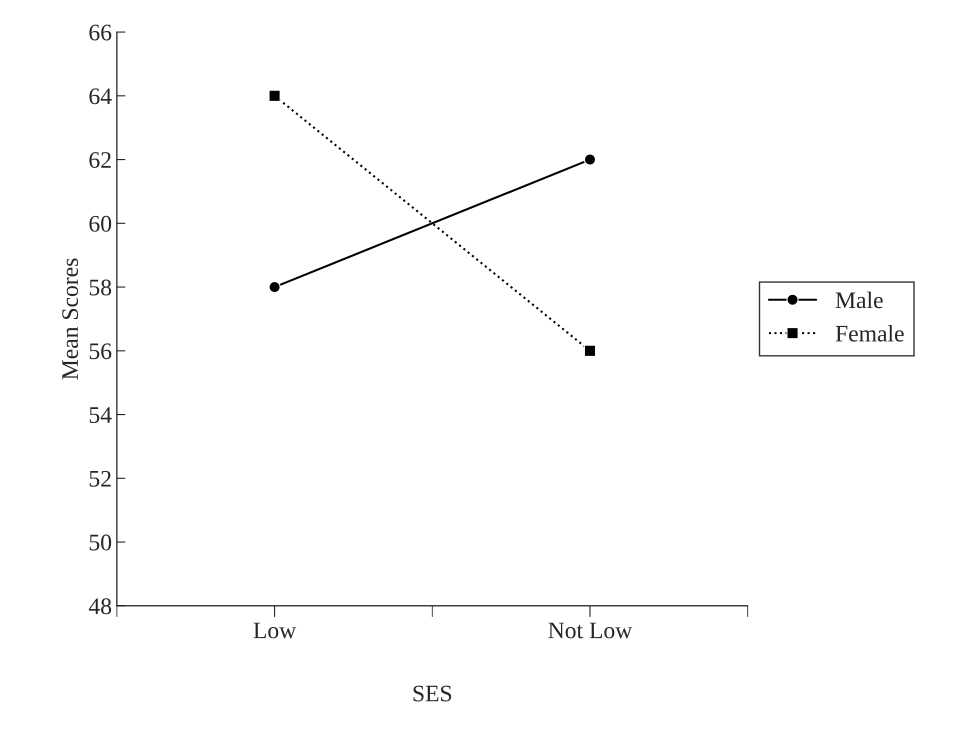 Image resolution: width=966 pixels, height=729 pixels. What do you see at coordinates (100, 478) in the screenshot?
I see `y-tick-label: 52` at bounding box center [100, 478].